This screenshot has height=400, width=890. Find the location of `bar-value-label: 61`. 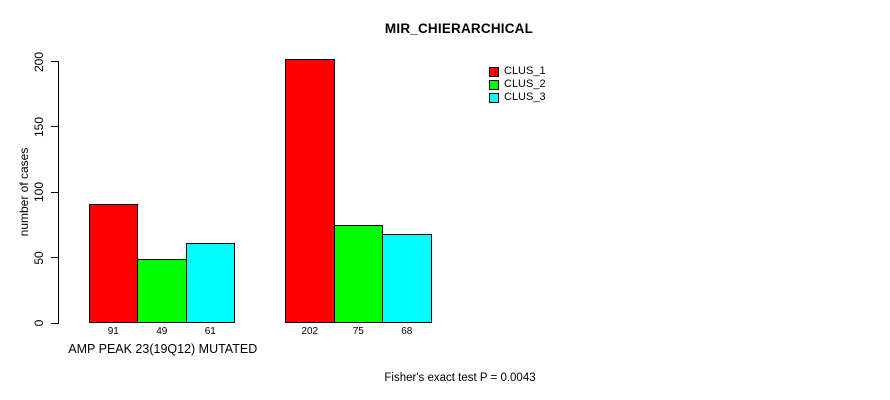

bar-value-label: 61 is located at coordinates (210, 331).